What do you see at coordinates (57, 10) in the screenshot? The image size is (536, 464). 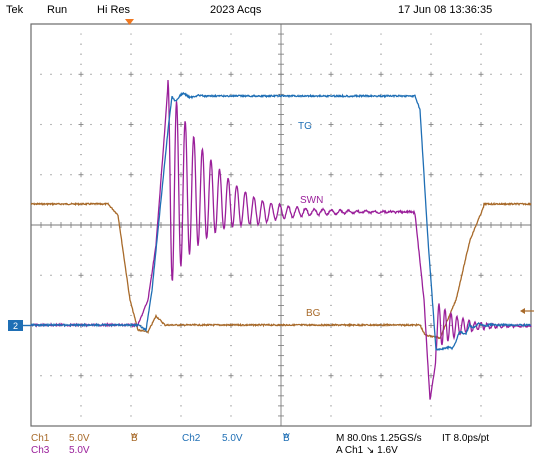 I see `run-state: Run` at bounding box center [57, 10].